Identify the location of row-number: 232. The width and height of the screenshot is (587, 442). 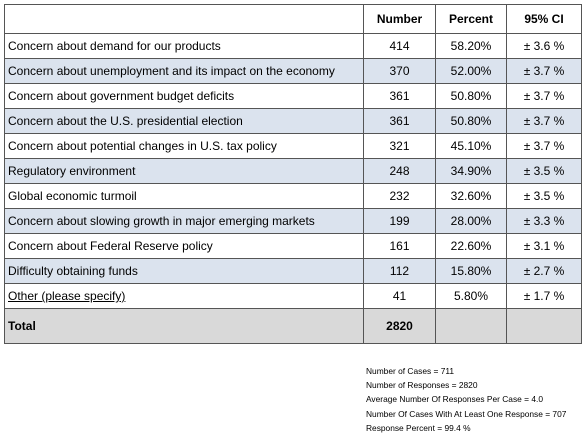
(399, 196).